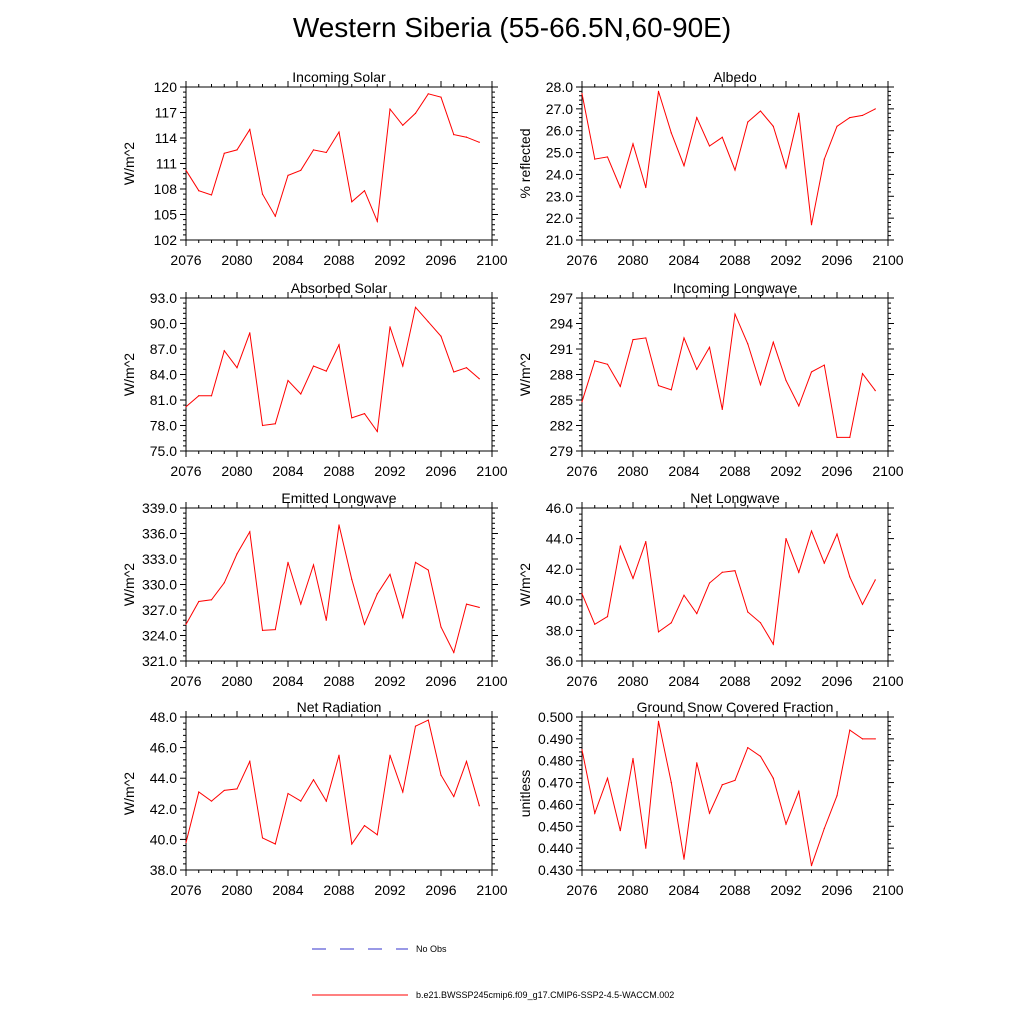 The height and width of the screenshot is (1024, 1024). Describe the element at coordinates (185, 681) in the screenshot. I see `x-tick-label: 2076` at that location.